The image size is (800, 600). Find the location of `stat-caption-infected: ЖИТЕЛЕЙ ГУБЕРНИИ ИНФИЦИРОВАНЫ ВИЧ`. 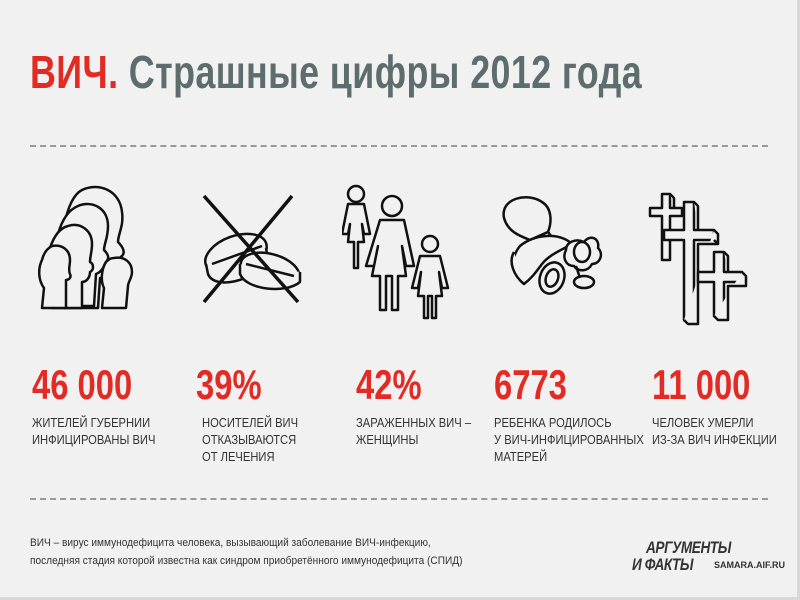

stat-caption-infected: ЖИТЕЛЕЙ ГУБЕРНИИ ИНФИЦИРОВАНЫ ВИЧ is located at coordinates (94, 431).